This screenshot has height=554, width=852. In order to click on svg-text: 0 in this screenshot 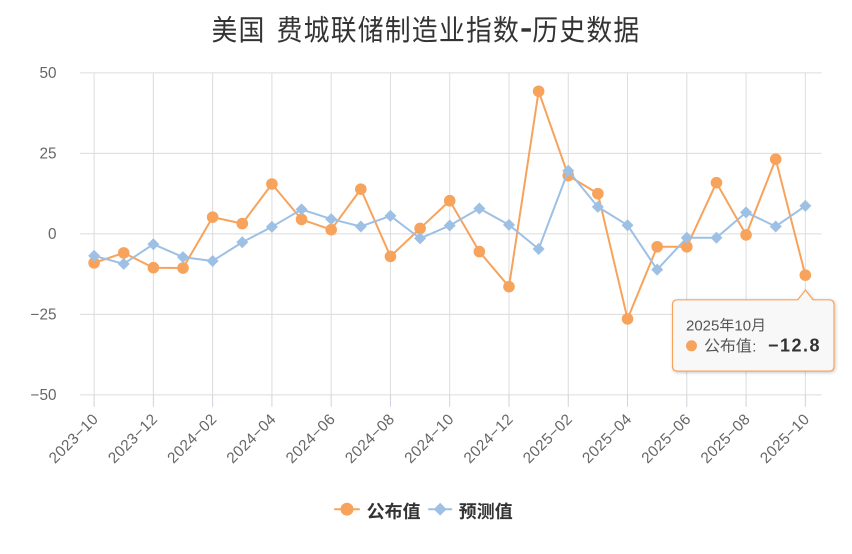, I will do `click(52, 234)`.